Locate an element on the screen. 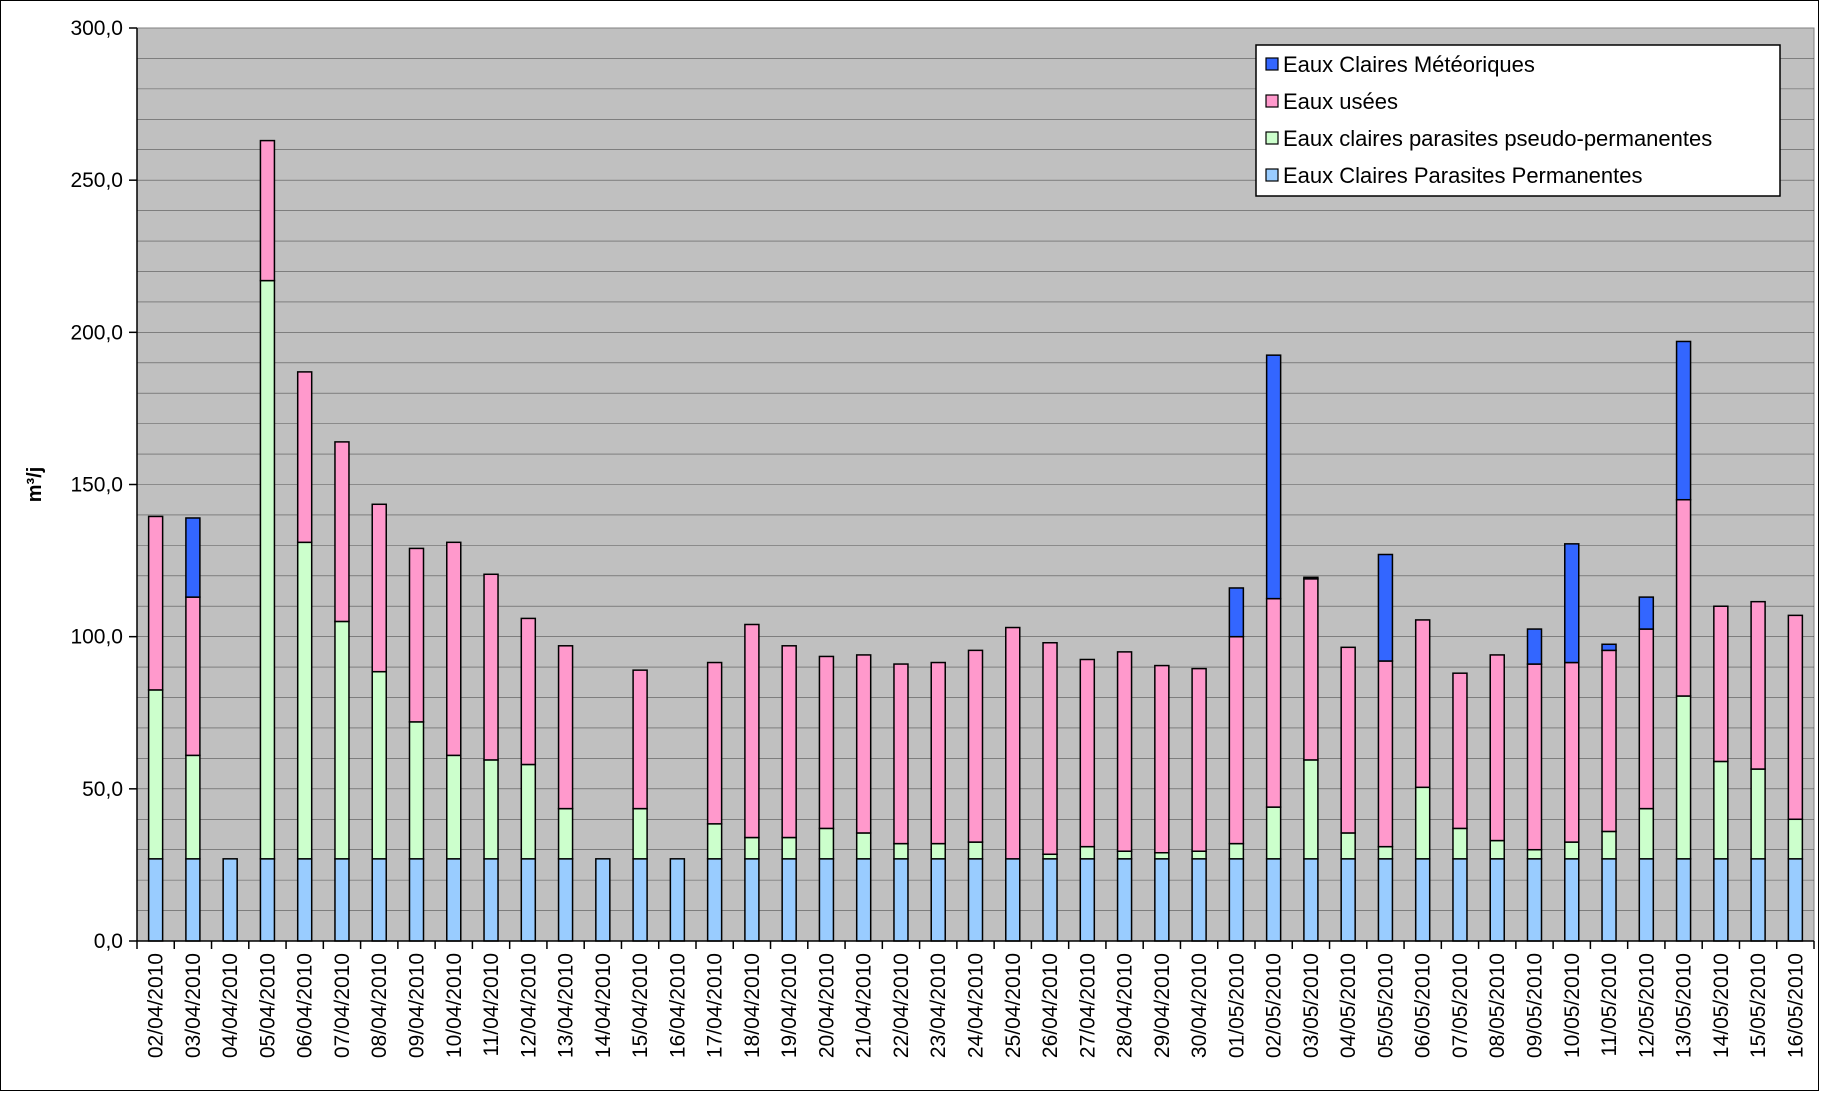  x-tick-label: 01/05/2010 is located at coordinates (1236, 1005).